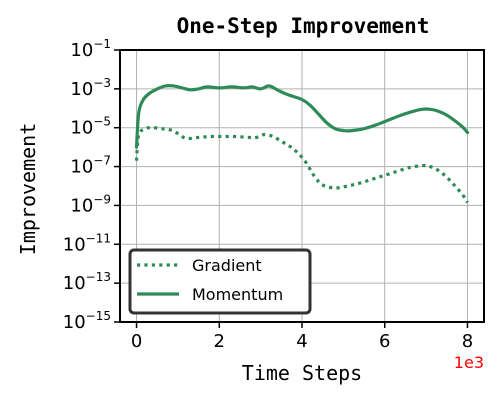  I want to click on x-axis-label: Time Steps, so click(302, 373).